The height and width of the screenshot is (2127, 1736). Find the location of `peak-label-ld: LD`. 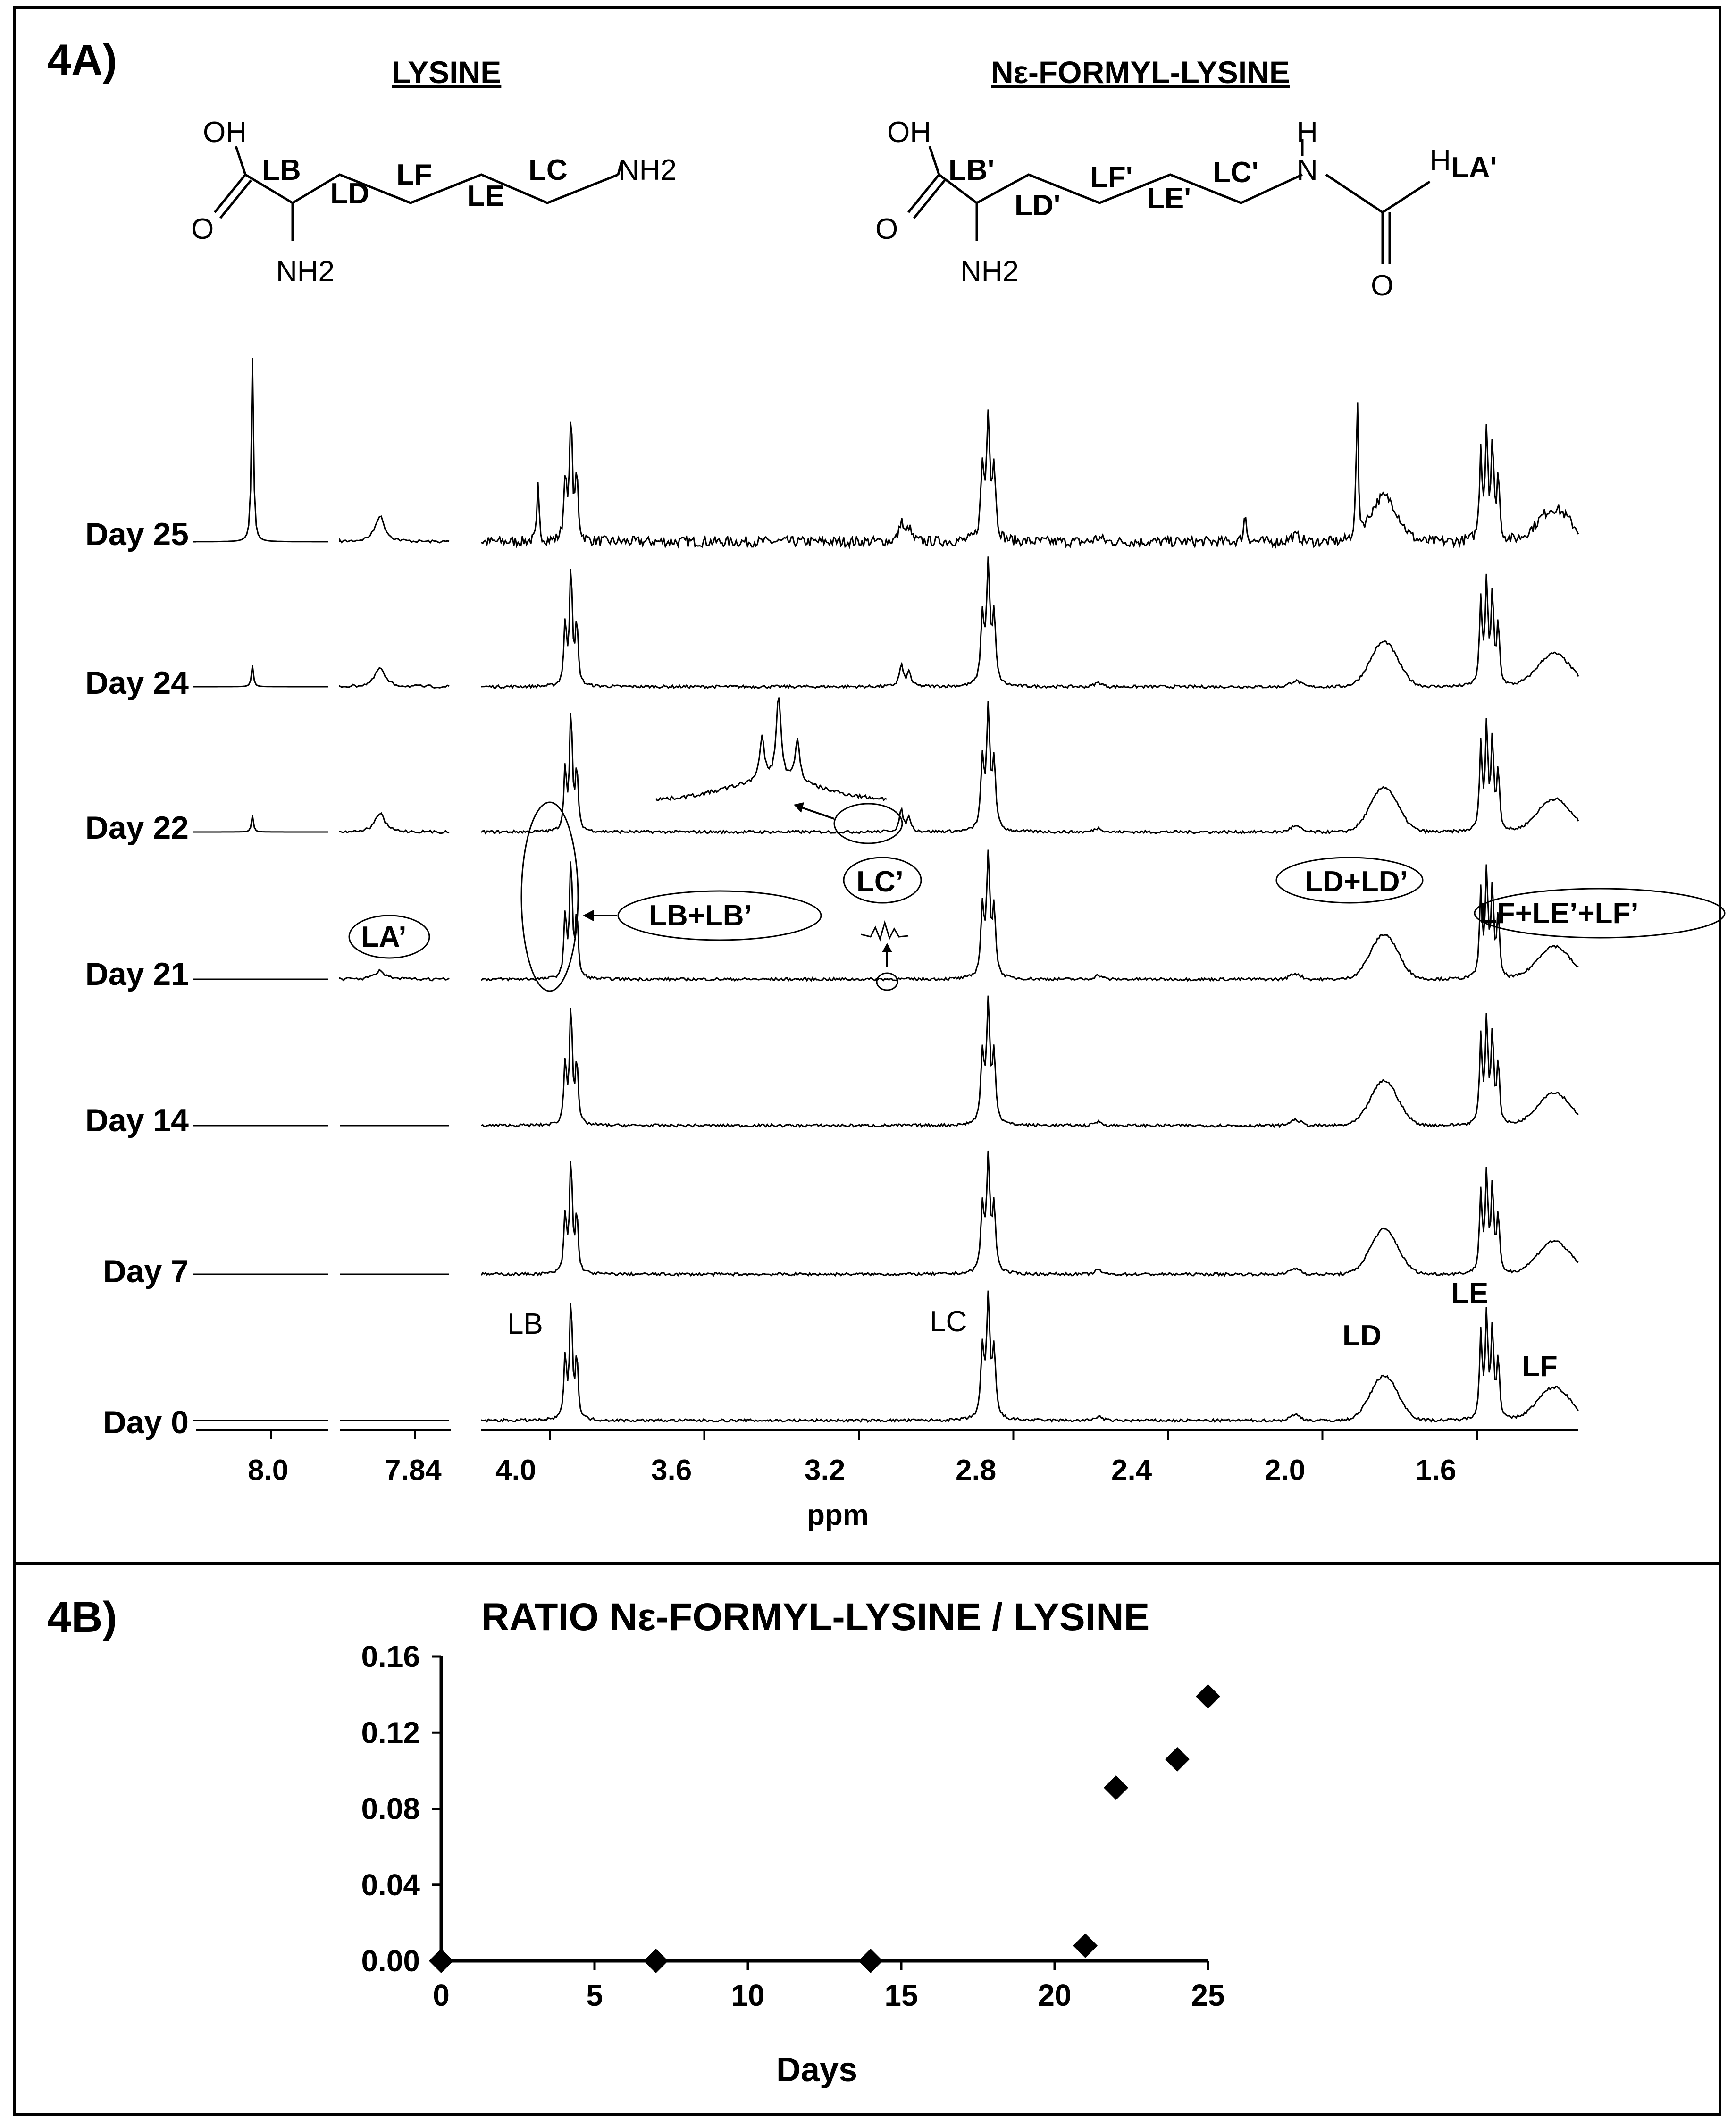

peak-label-ld: LD is located at coordinates (1362, 1336).